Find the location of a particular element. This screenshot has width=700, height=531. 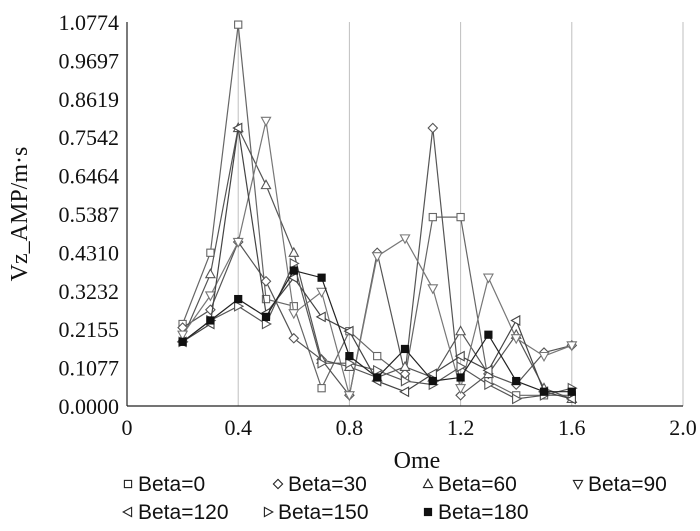

legend-item: Beta=150 is located at coordinates (316, 512).